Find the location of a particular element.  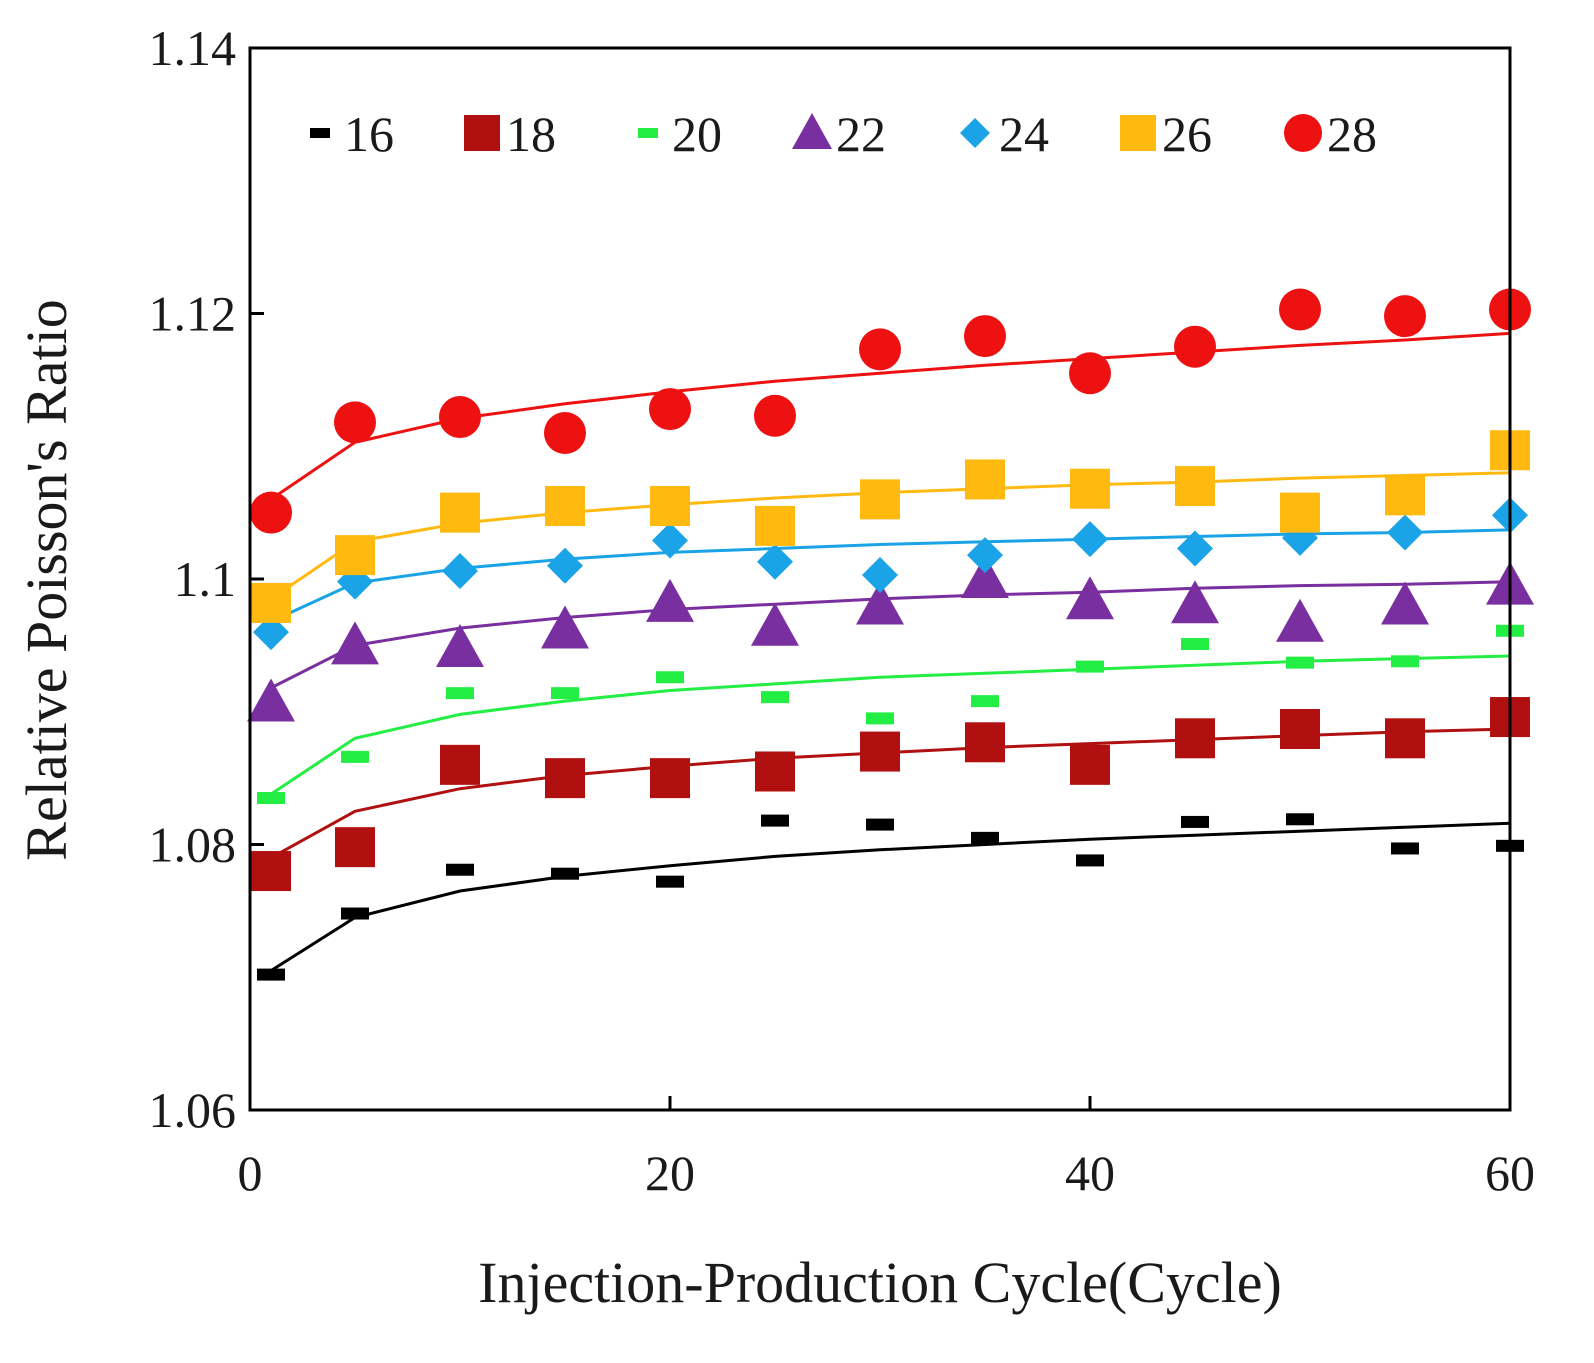

legend-label-16: 16 is located at coordinates (369, 134).